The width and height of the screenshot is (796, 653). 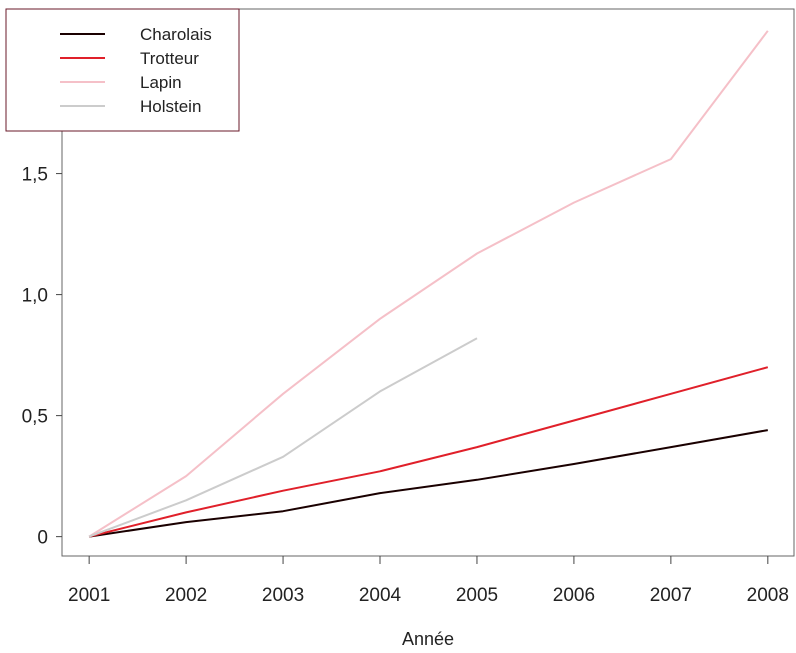 I want to click on series-line-charolais, so click(x=428, y=483).